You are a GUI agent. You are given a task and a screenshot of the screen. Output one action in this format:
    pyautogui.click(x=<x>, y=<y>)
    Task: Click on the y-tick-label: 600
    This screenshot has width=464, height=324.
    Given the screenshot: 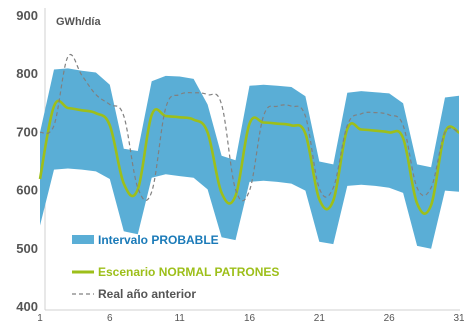 What is the action you would take?
    pyautogui.click(x=27, y=190)
    